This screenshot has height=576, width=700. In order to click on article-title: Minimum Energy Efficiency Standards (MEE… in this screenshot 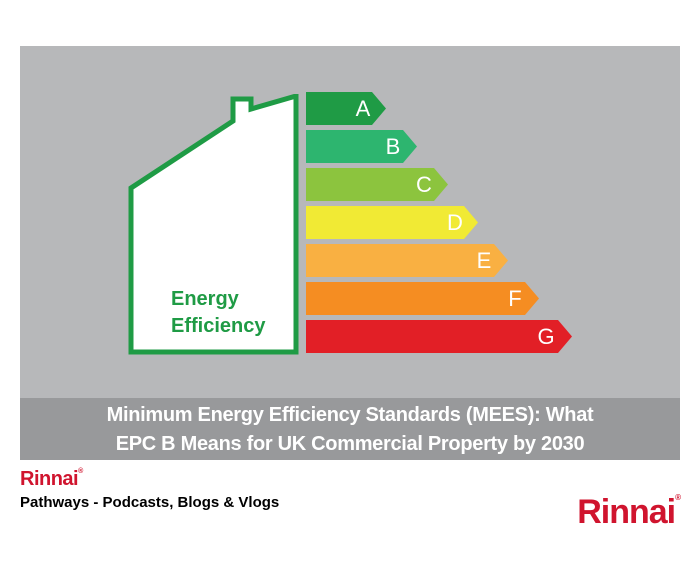, I will do `click(350, 428)`.